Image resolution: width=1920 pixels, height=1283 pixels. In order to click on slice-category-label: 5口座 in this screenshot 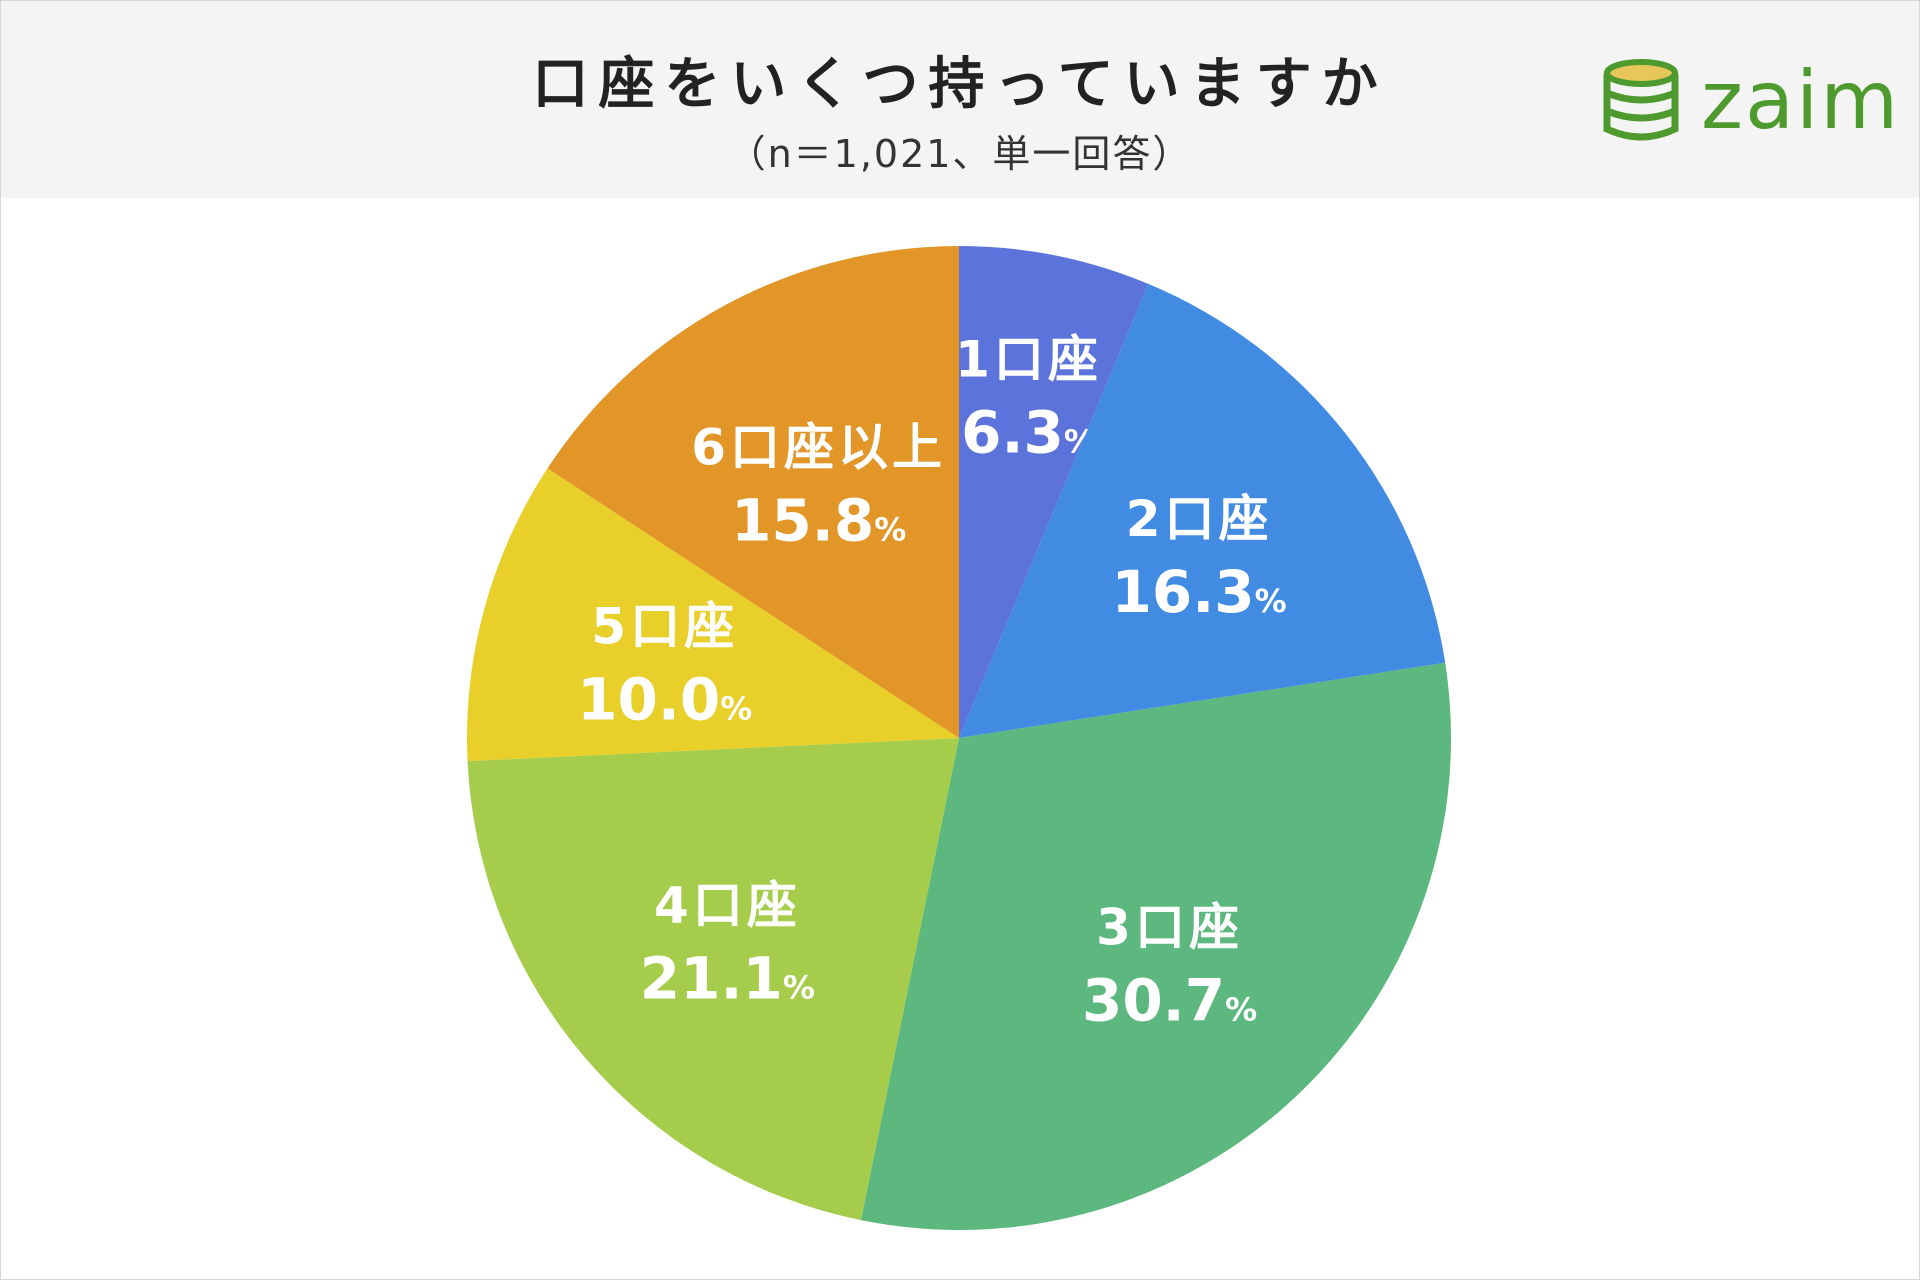, I will do `click(664, 627)`.